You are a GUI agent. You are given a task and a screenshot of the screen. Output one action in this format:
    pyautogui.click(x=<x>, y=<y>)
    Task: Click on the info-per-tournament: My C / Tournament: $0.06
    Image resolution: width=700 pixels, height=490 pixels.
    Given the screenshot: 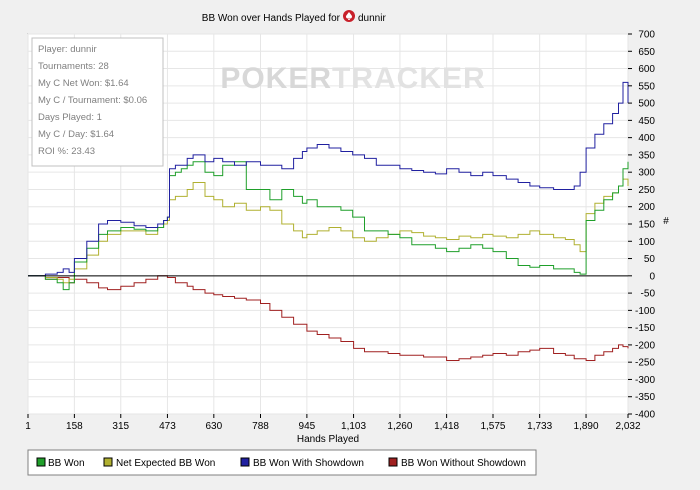 What is the action you would take?
    pyautogui.click(x=92, y=100)
    